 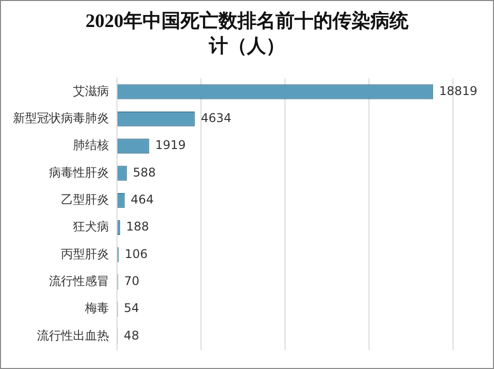 What do you see at coordinates (61, 118) in the screenshot?
I see `y-tick-label: 新型冠状病毒肺炎` at bounding box center [61, 118].